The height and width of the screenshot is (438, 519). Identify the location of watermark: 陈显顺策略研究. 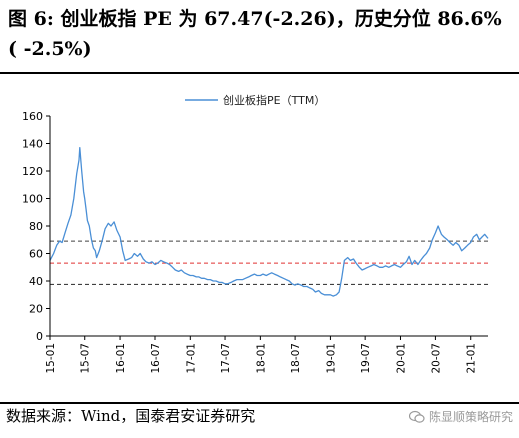
(460, 417).